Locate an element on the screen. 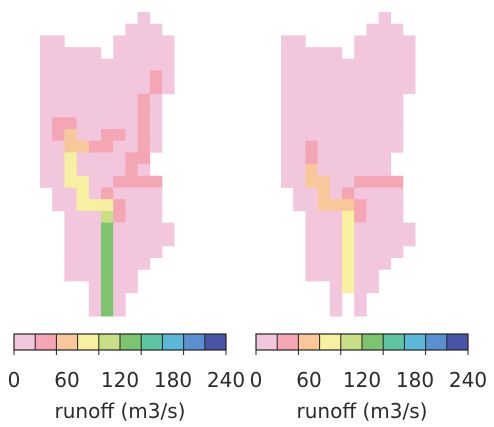 The height and width of the screenshot is (427, 494). colorbar-right-tick-240: 240 is located at coordinates (468, 380).